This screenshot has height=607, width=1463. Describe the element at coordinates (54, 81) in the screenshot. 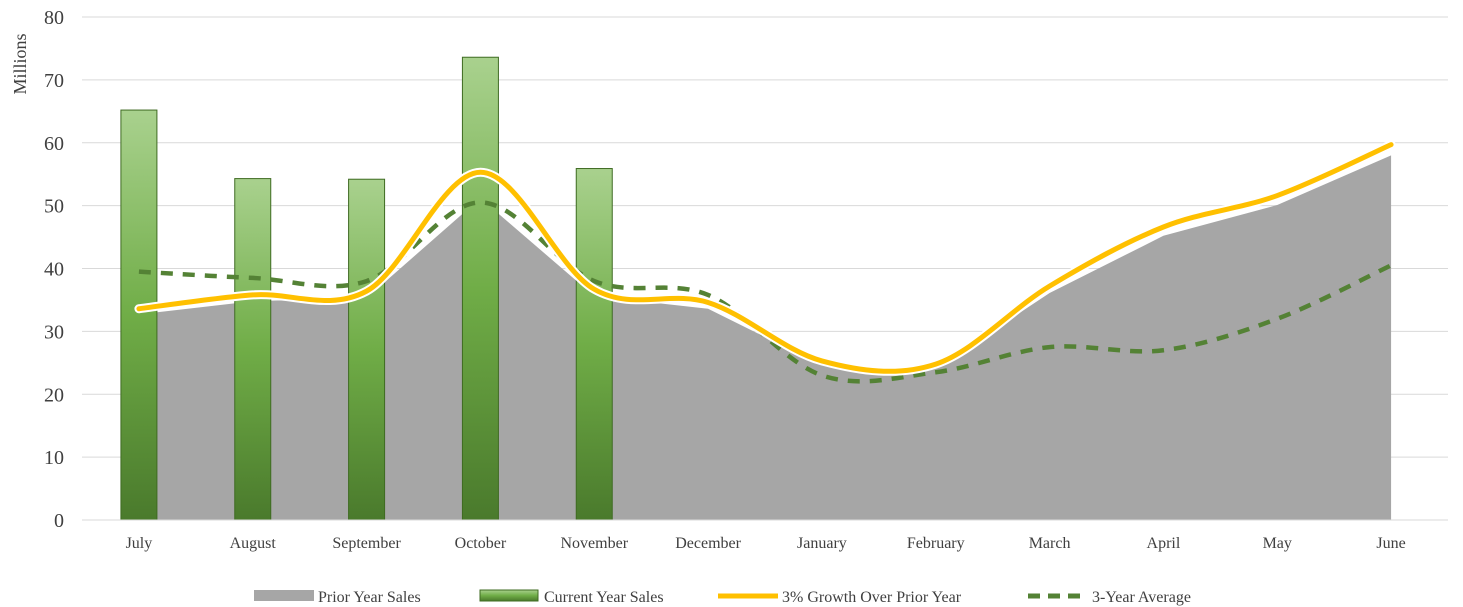

I see `y-tick-label: 70` at that location.